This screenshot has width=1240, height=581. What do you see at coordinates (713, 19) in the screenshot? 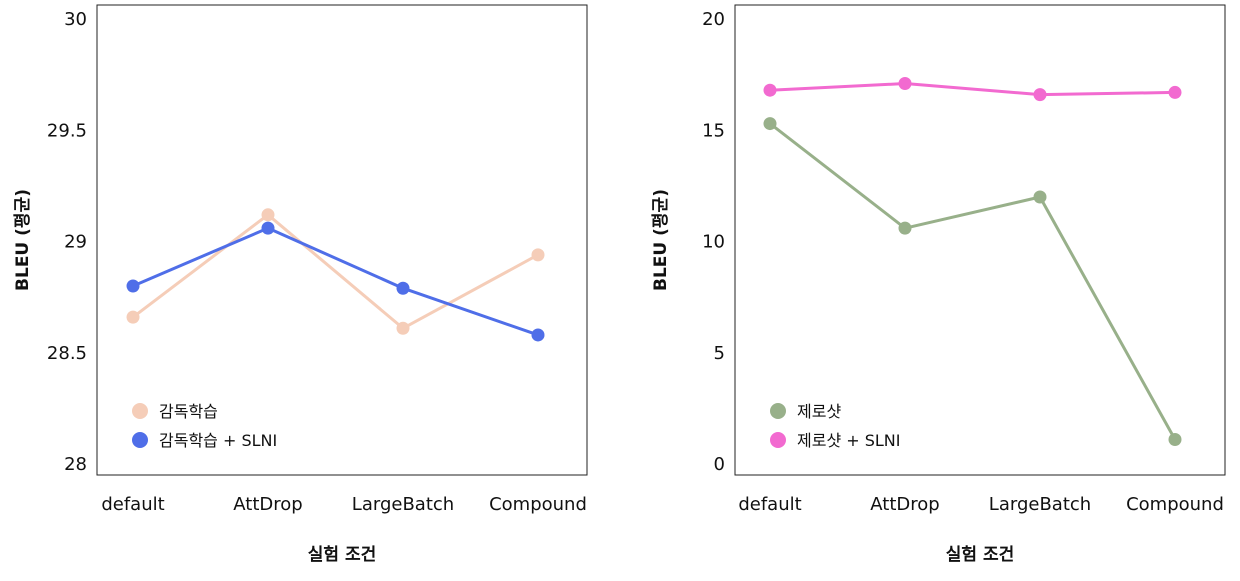
I see `y-tick-label: 20` at bounding box center [713, 19].